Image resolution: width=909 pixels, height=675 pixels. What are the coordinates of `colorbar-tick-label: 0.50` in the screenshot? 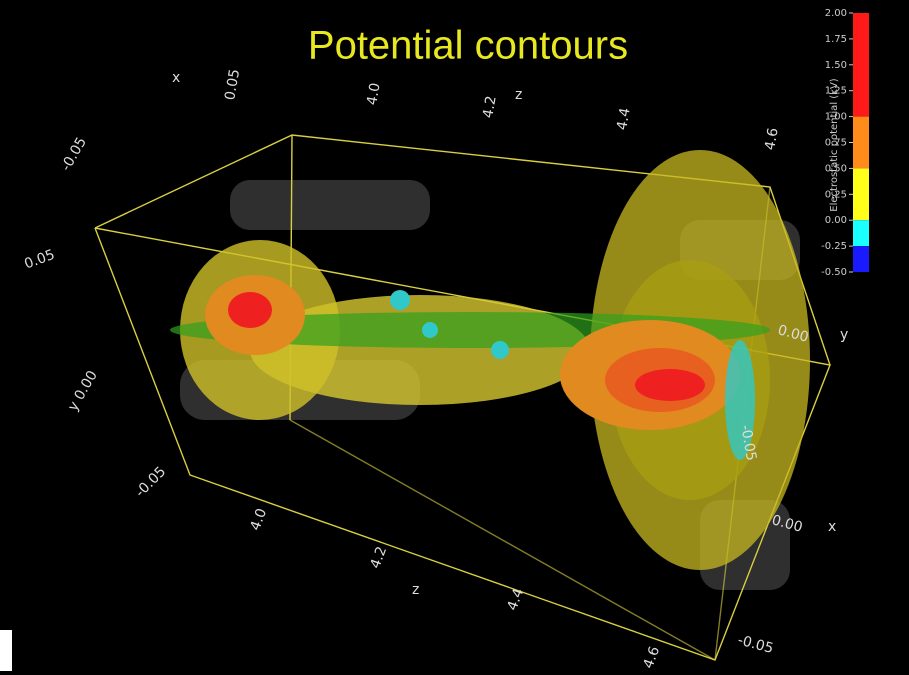 It's located at (836, 168).